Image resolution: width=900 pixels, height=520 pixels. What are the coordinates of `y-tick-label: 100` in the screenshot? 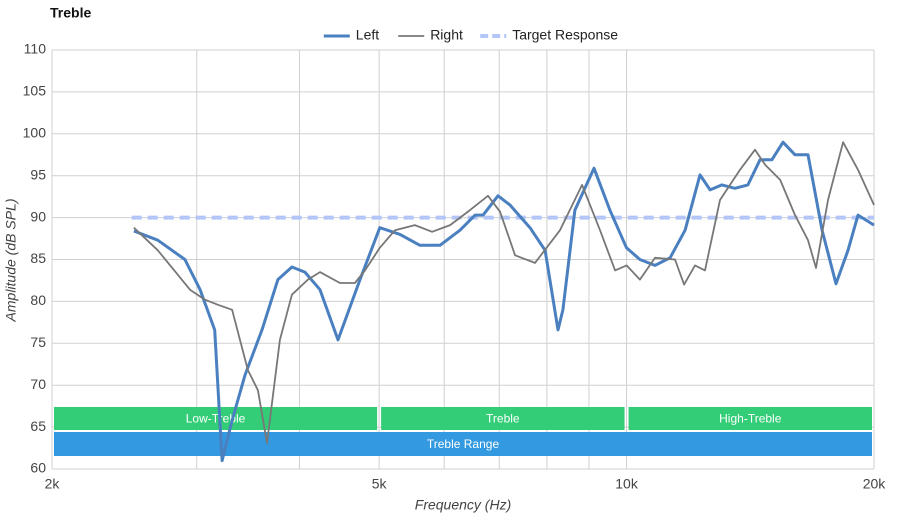 It's located at (35, 133).